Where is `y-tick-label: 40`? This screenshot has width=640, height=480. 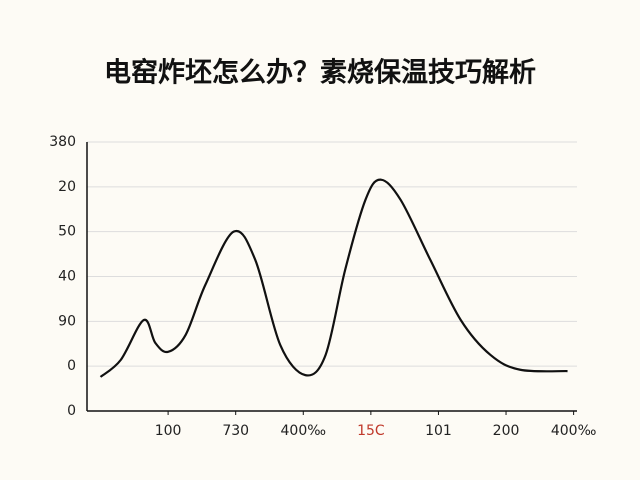
y-tick-label: 40 is located at coordinates (67, 277).